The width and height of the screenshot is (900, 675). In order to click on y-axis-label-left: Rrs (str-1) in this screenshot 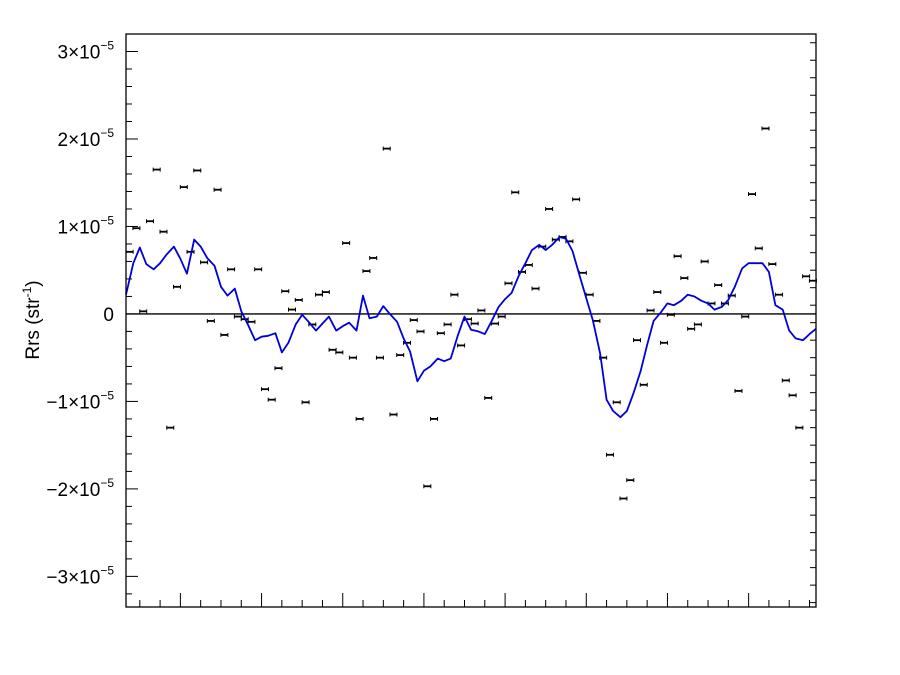, I will do `click(32, 319)`.